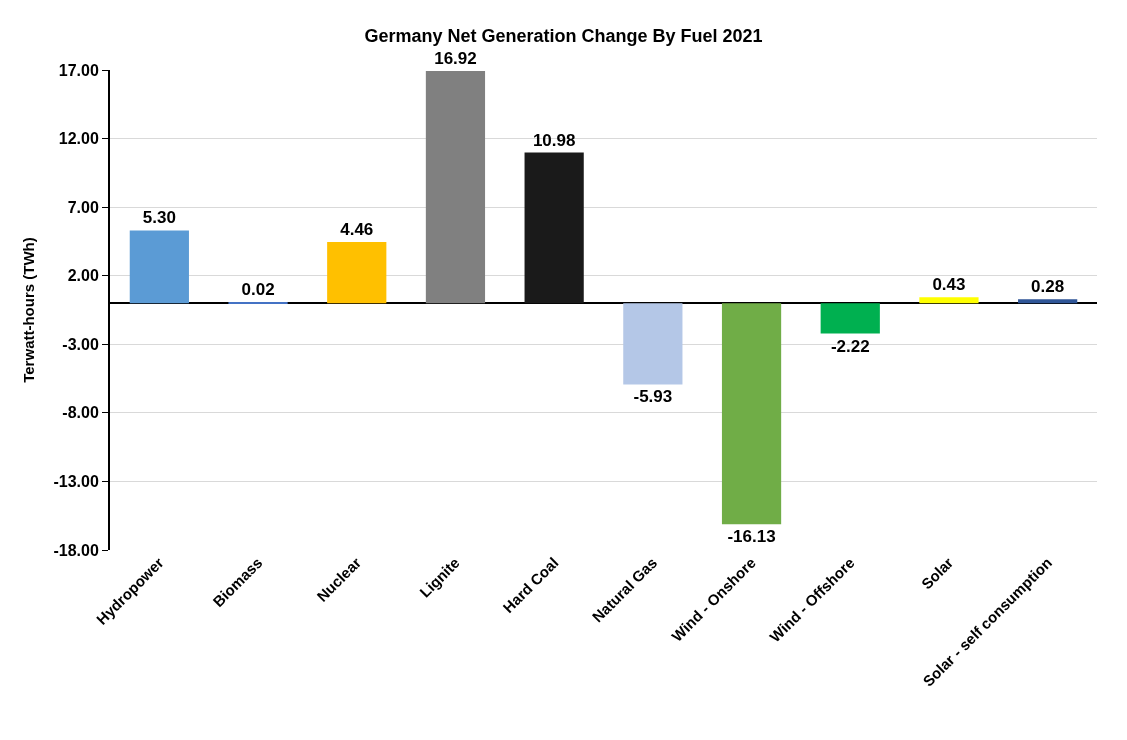 This screenshot has height=740, width=1127. I want to click on data-label: -16.13, so click(751, 537).